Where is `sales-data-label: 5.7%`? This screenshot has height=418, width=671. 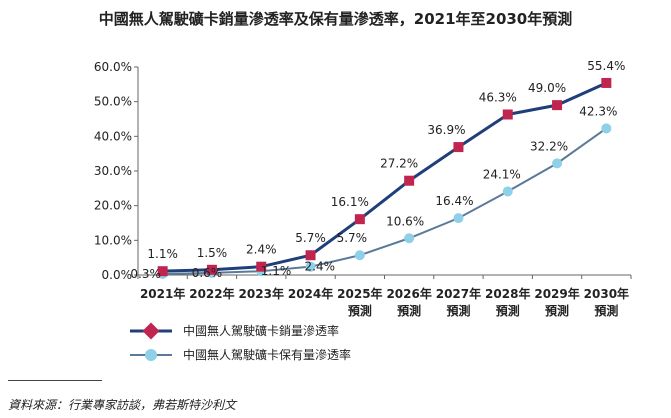 sales-data-label: 5.7% is located at coordinates (310, 238).